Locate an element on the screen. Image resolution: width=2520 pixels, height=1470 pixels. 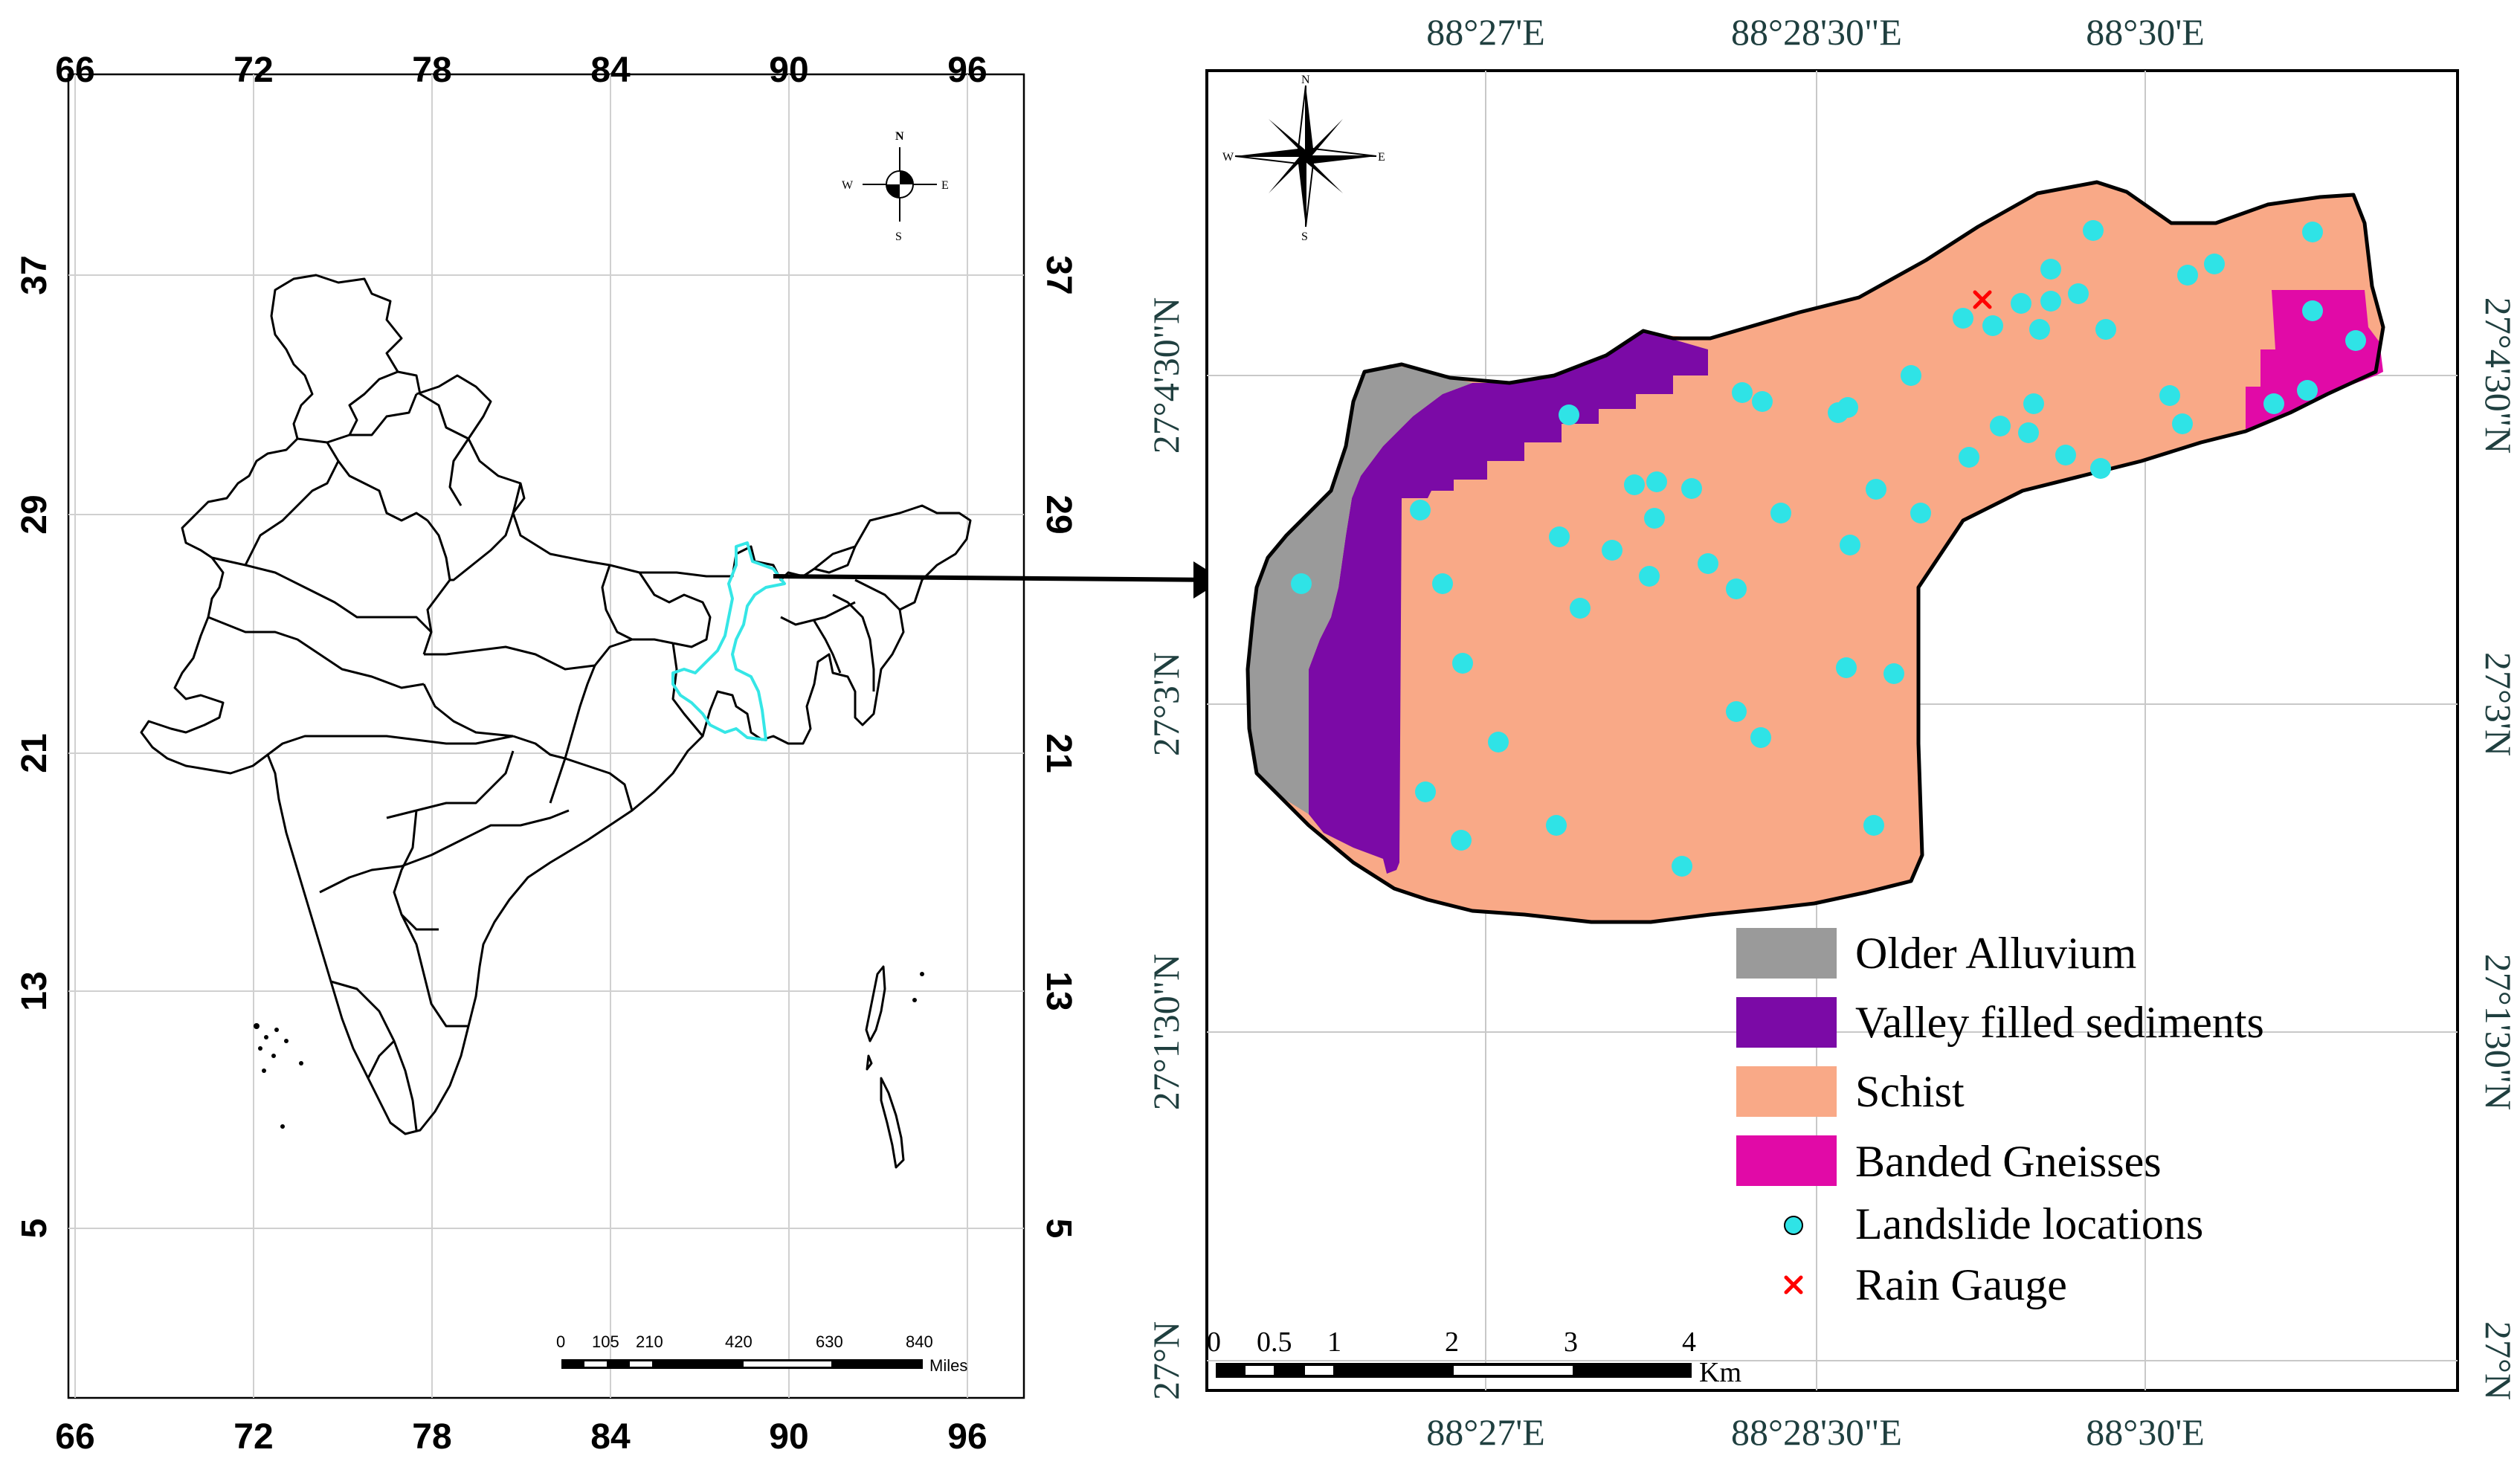
older-alluvium-unit is located at coordinates (1360, 589).